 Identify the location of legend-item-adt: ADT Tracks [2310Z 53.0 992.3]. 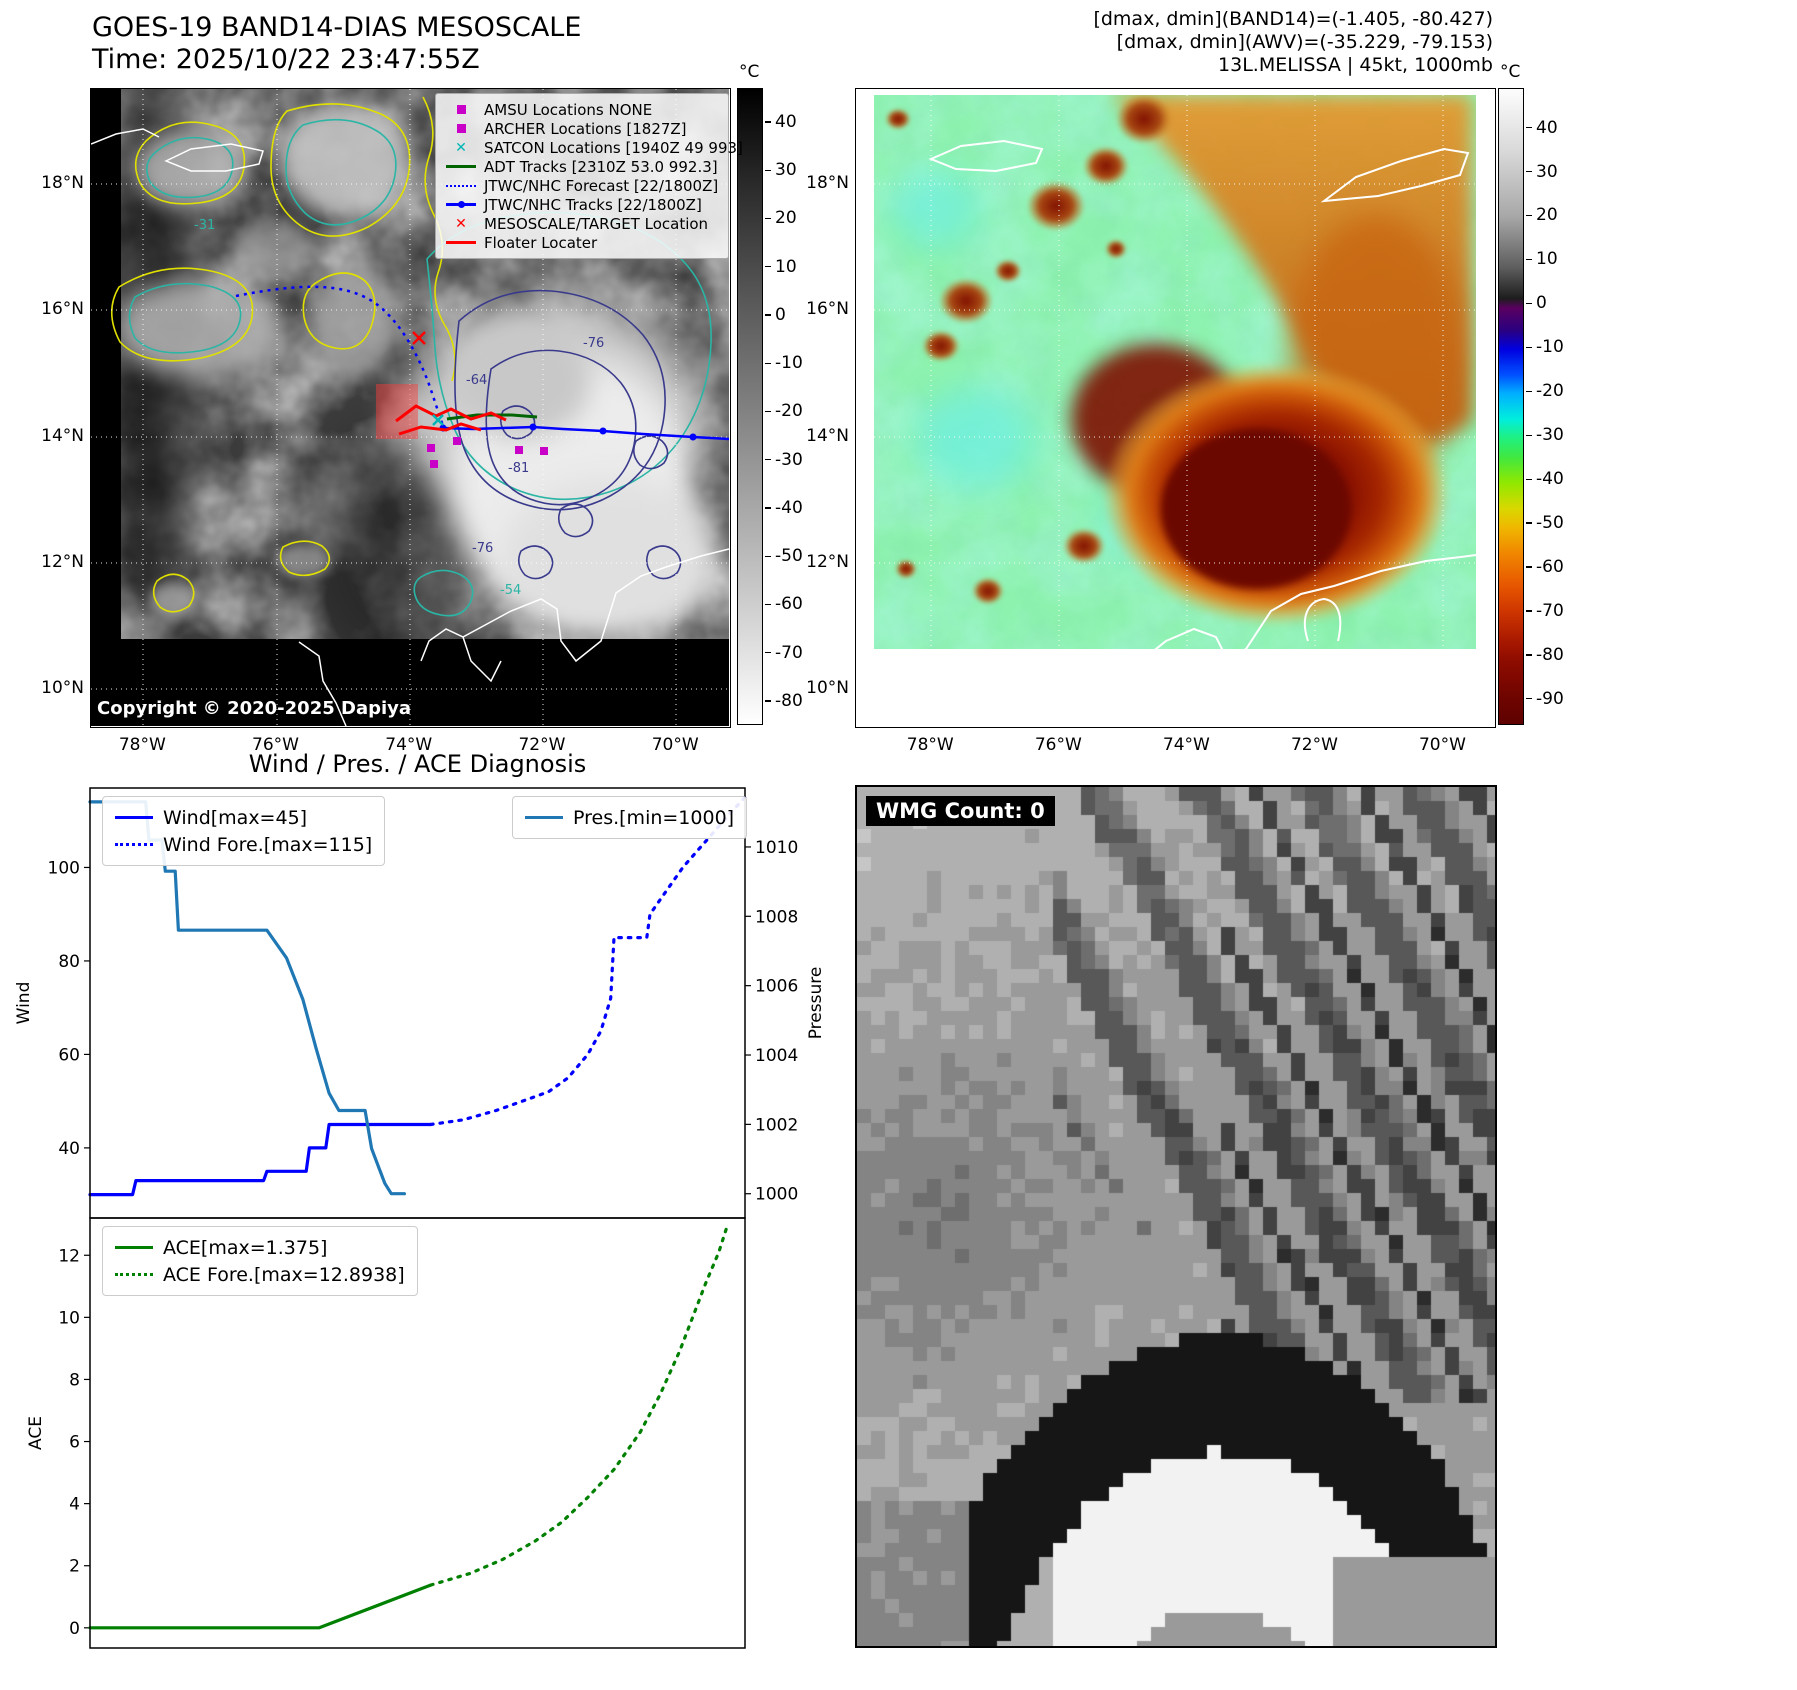
(582, 166).